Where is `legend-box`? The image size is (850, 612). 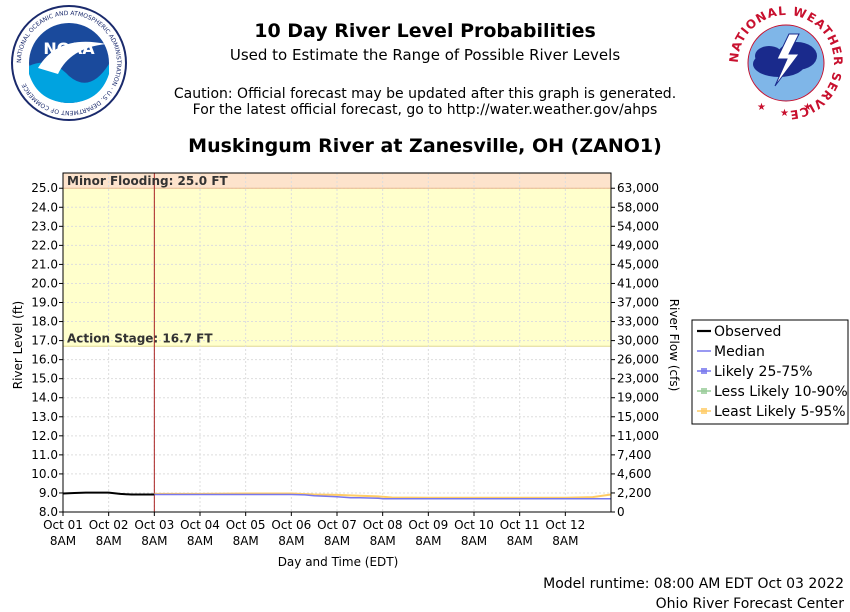
legend-box is located at coordinates (770, 372).